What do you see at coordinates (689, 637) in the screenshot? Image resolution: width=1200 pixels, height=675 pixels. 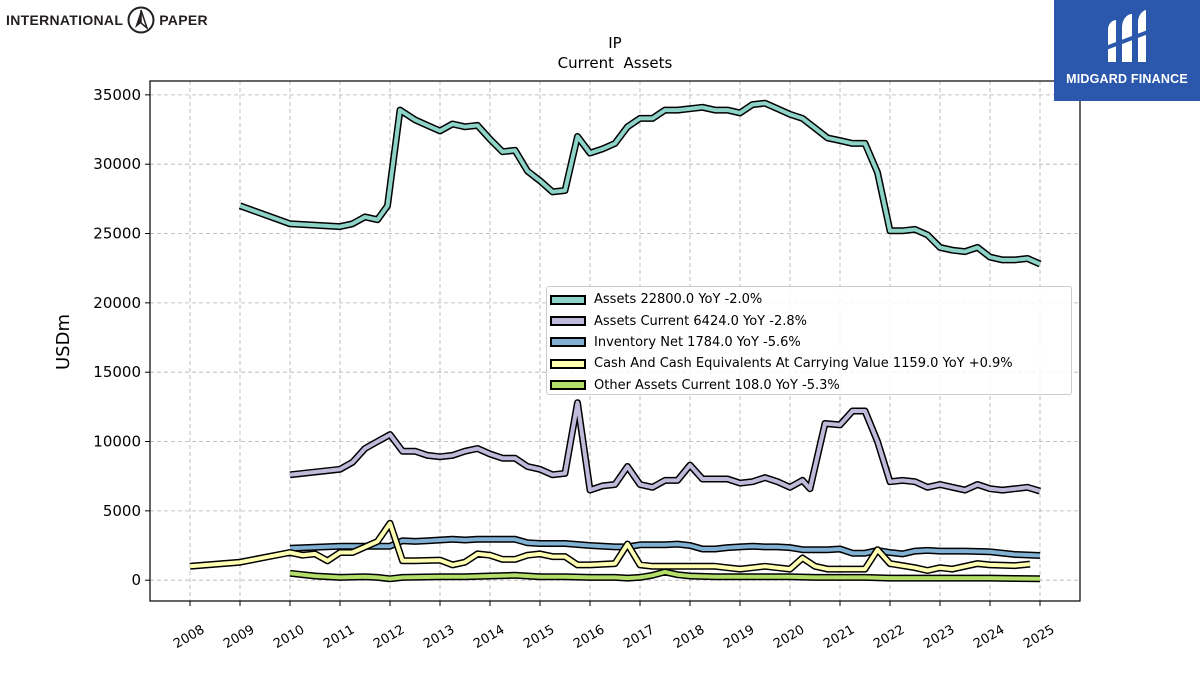 I see `x-tick-label: 2018` at bounding box center [689, 637].